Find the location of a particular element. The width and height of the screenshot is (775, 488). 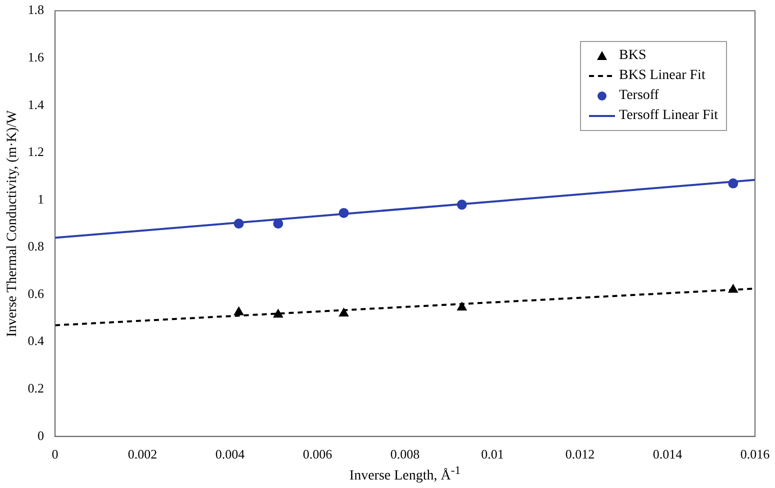

y-axis-title: Inverse Thermal Conductivity, (m·K)/W is located at coordinates (12, 223).